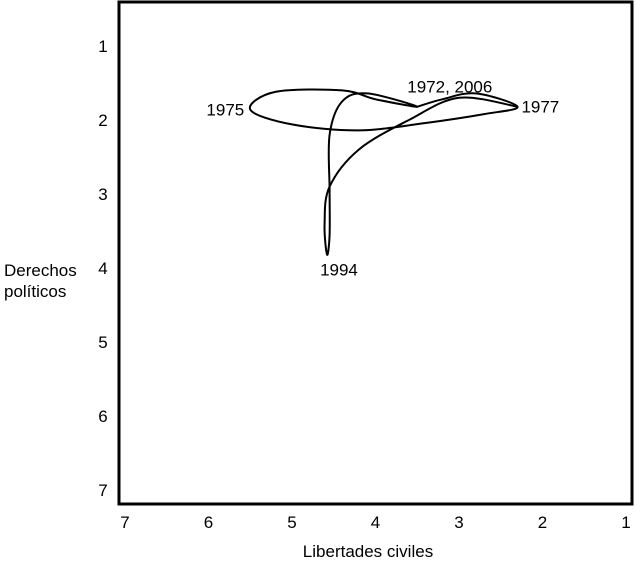 The height and width of the screenshot is (564, 637). I want to click on year-label: 1994, so click(339, 270).